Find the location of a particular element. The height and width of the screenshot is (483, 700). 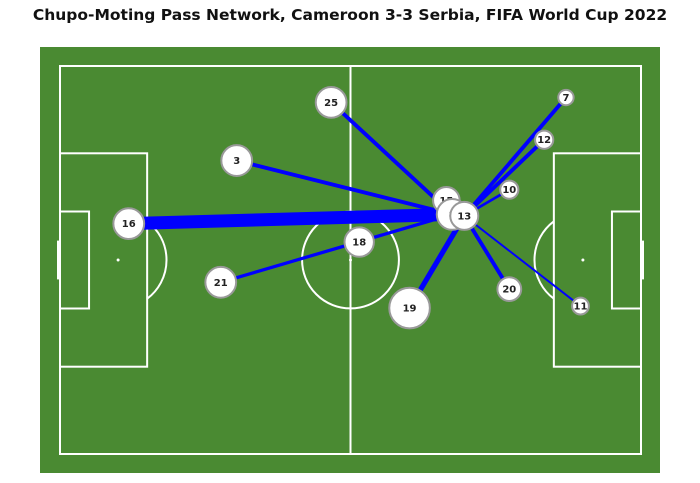

player-label-11: 11 is located at coordinates (581, 307).